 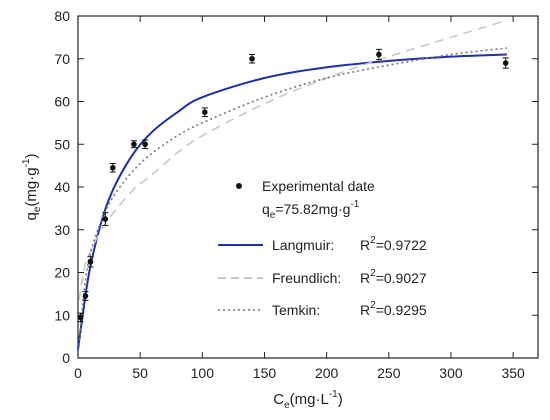 I want to click on y-tick-label: 80, so click(x=62, y=16).